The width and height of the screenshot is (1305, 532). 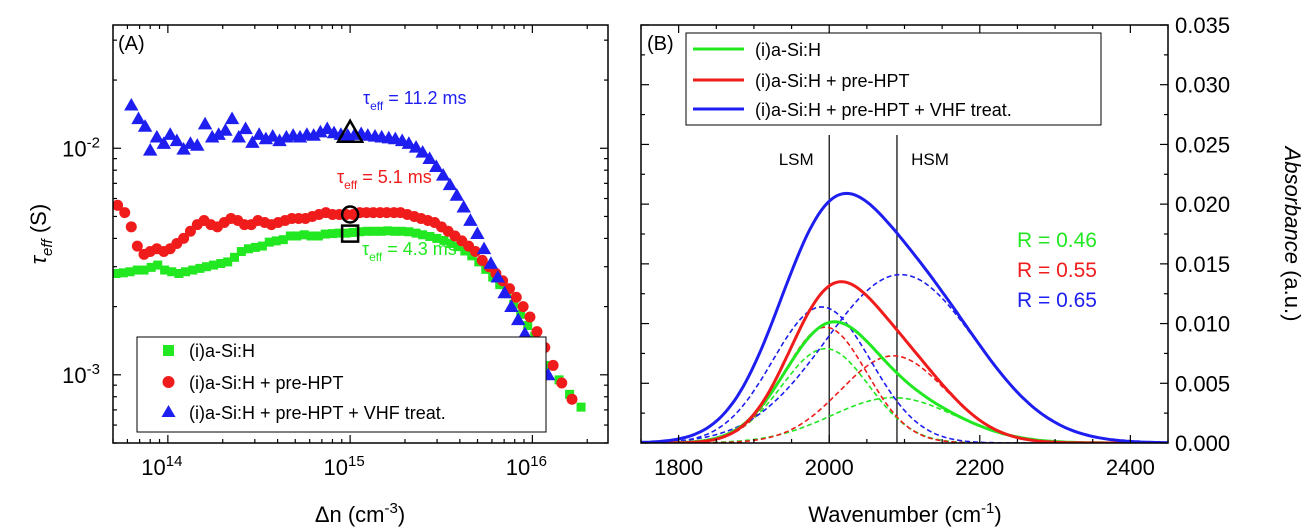 I want to click on annotation-tau-red: τeff = 5.1 ms, so click(x=384, y=179).